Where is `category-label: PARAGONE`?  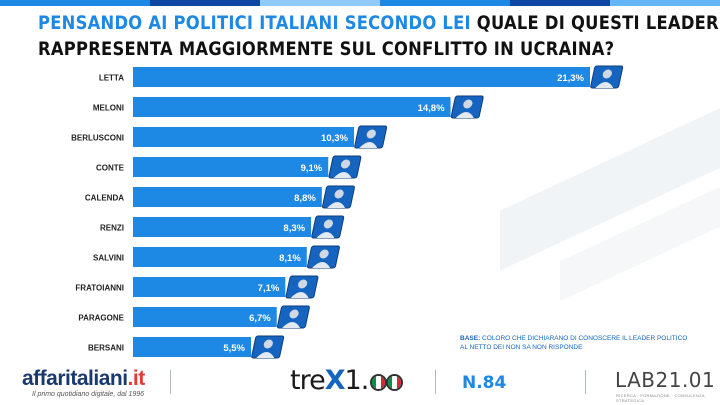 category-label: PARAGONE is located at coordinates (101, 318).